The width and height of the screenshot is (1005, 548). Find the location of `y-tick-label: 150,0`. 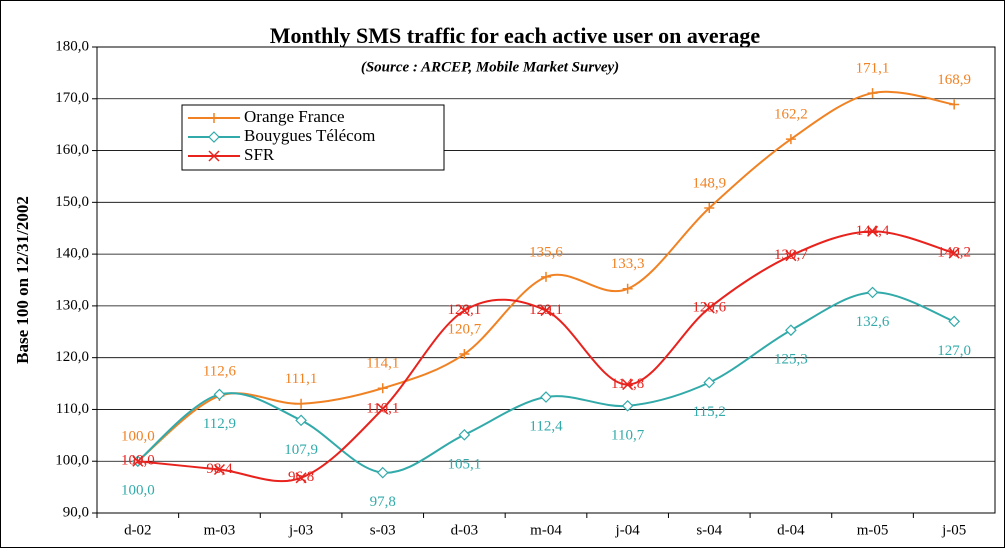

y-tick-label: 150,0 is located at coordinates (72, 202).